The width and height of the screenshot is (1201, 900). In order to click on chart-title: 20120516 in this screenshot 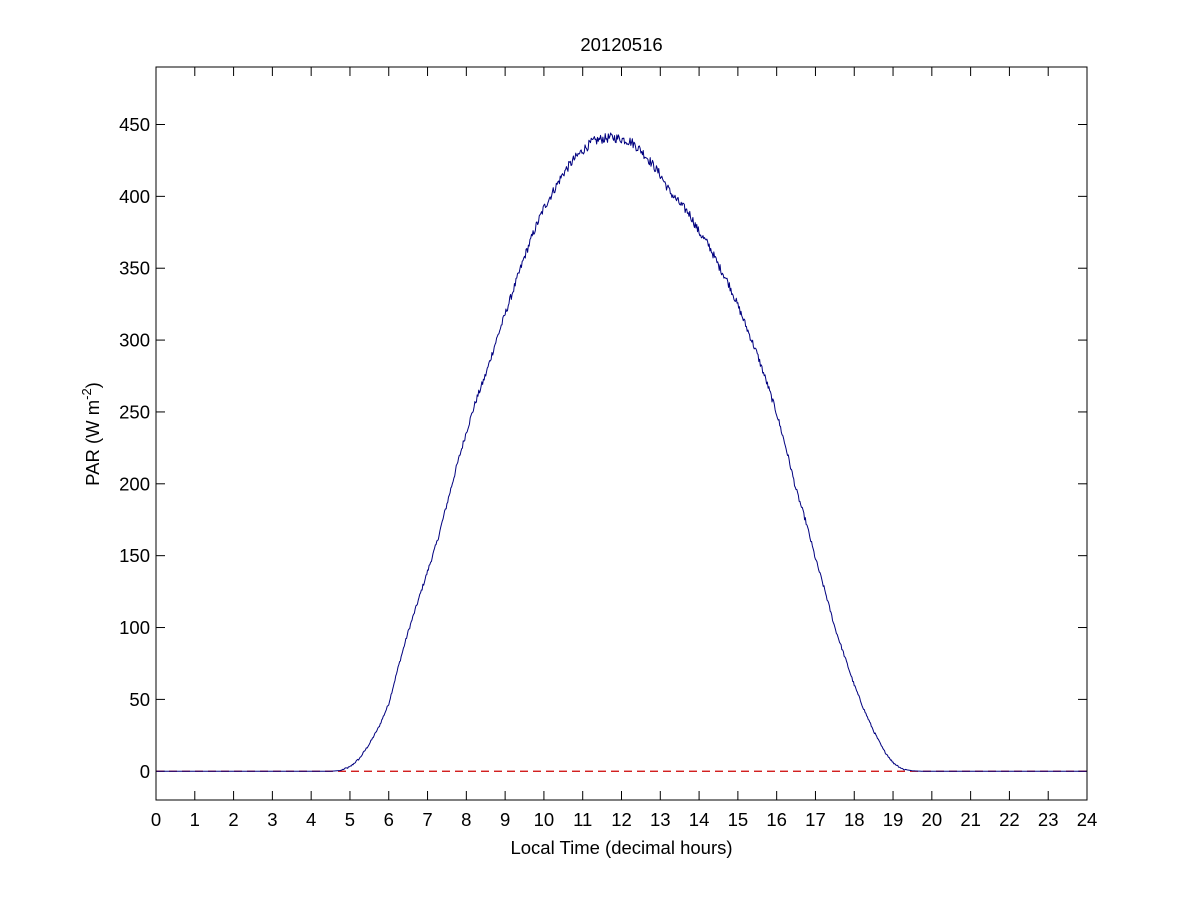, I will do `click(621, 44)`.